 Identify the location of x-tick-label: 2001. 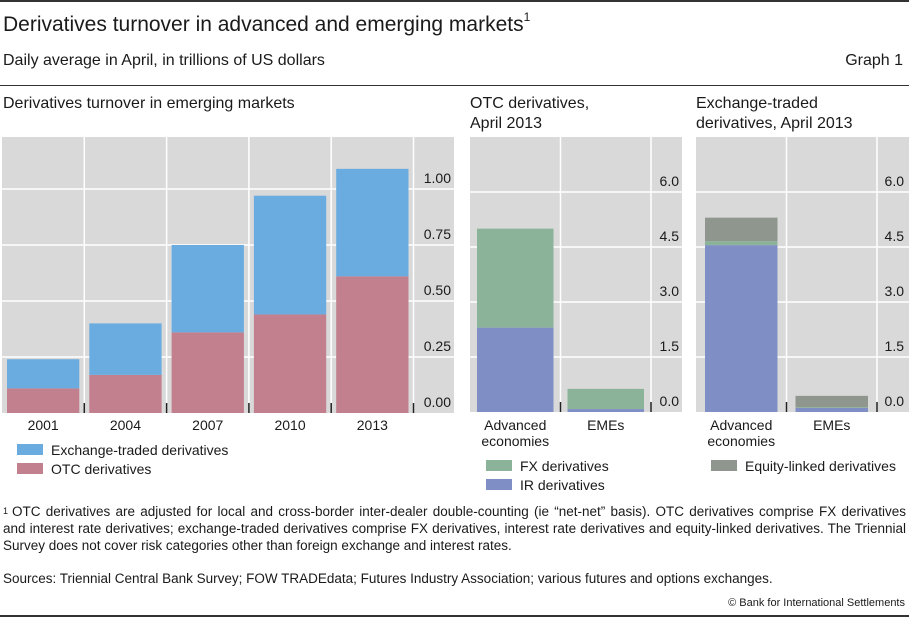
(43, 425).